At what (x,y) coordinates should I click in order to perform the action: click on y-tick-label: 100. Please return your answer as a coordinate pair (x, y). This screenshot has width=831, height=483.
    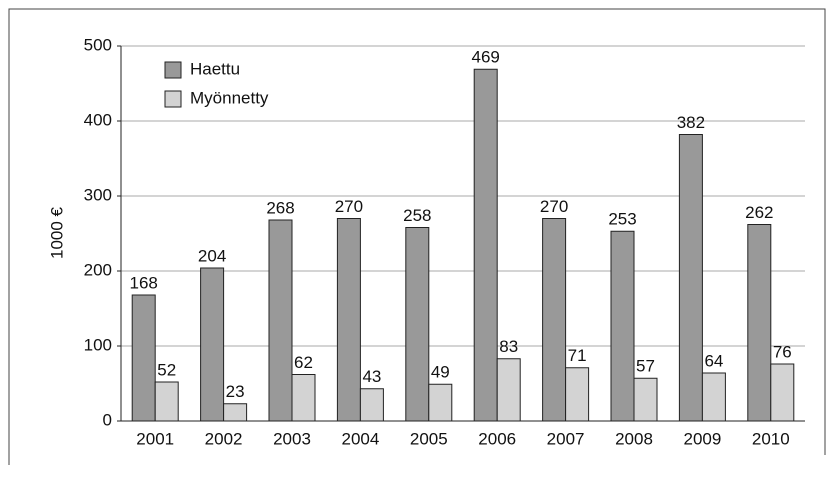
    Looking at the image, I should click on (98, 344).